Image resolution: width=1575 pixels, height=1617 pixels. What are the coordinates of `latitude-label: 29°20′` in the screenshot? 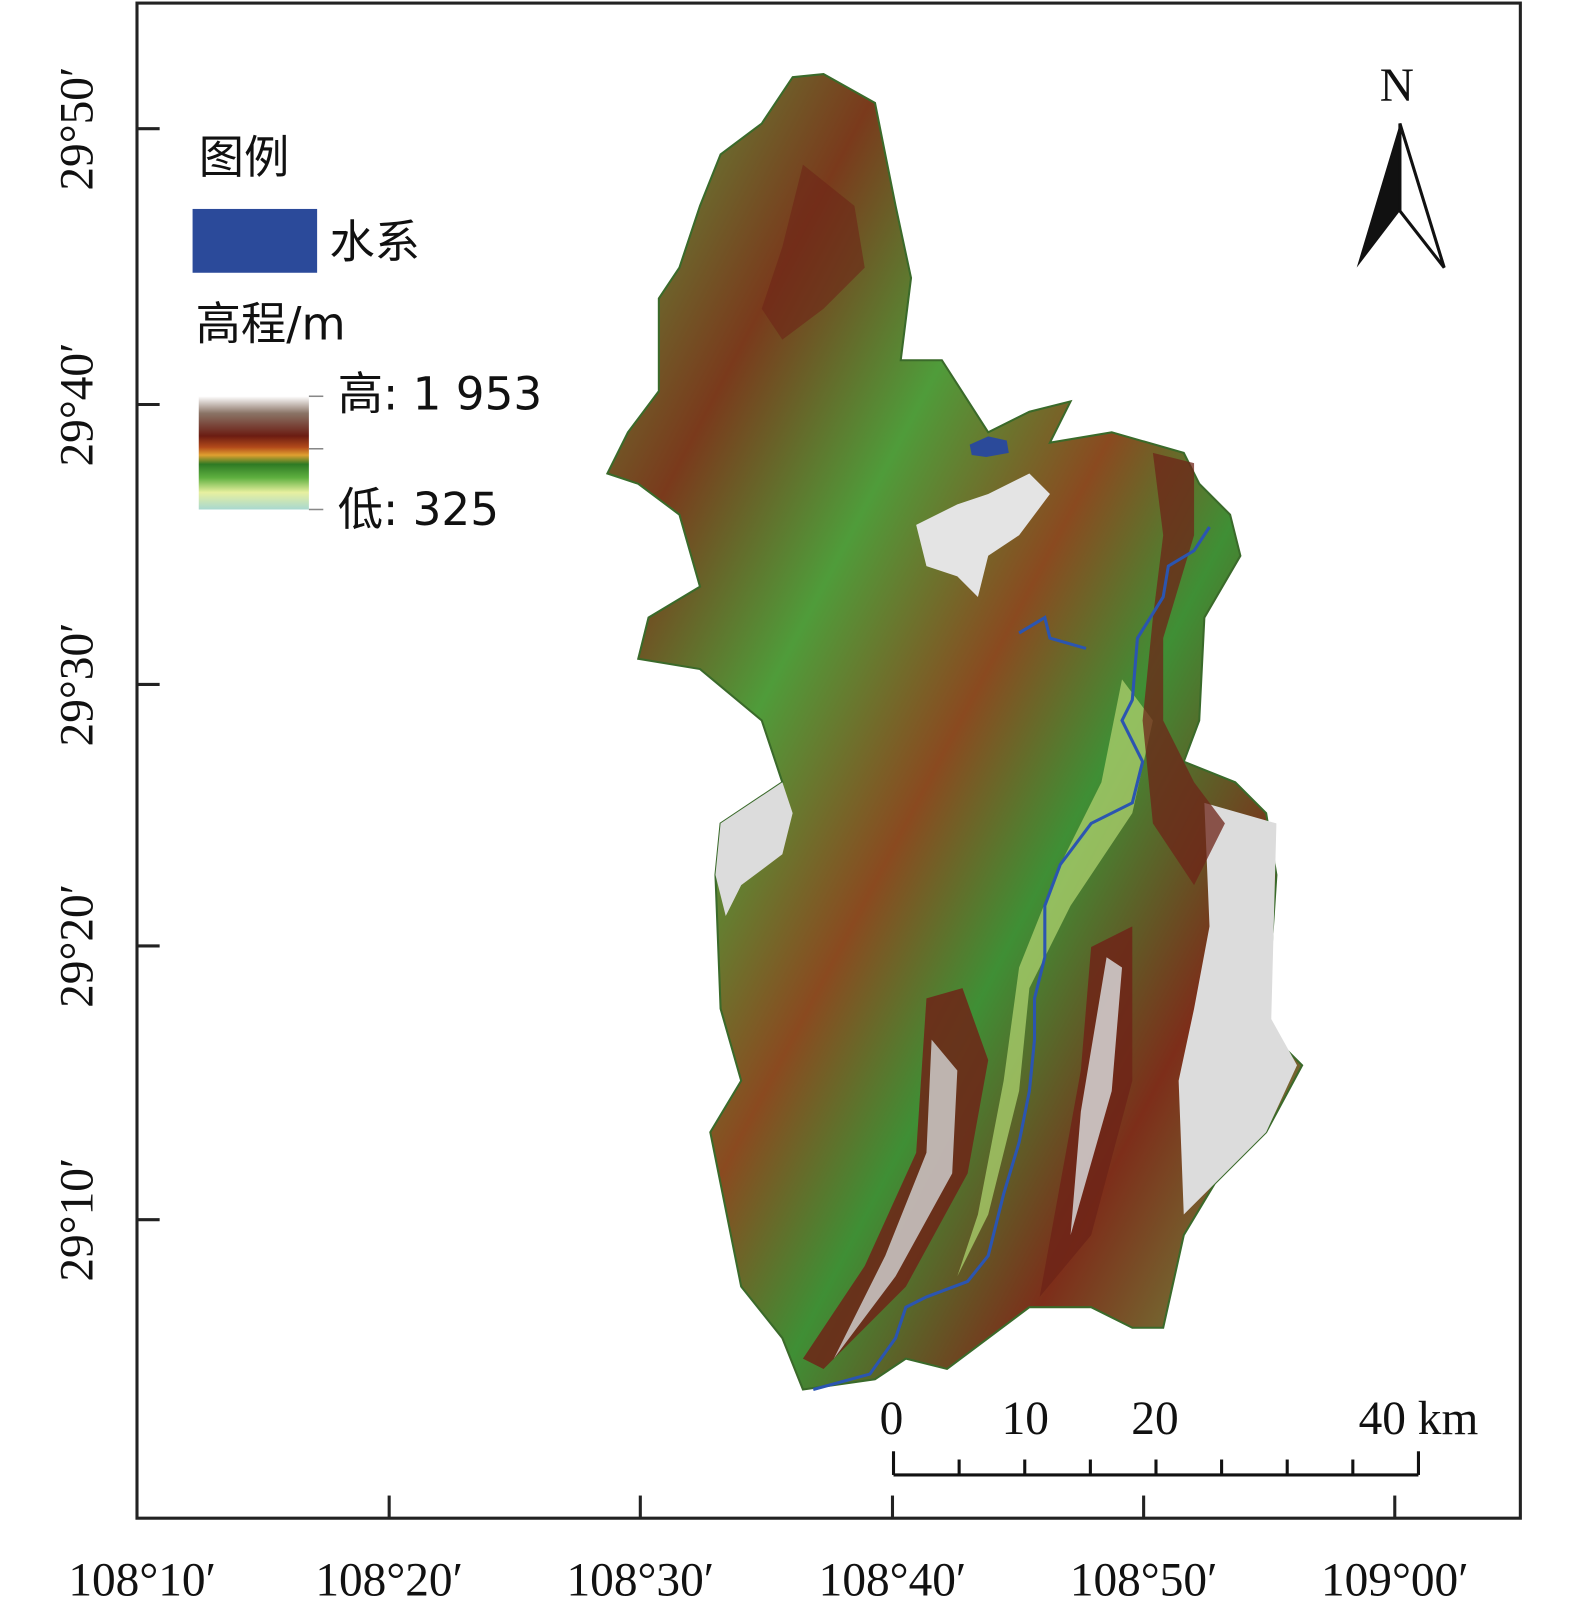 It's located at (78, 946).